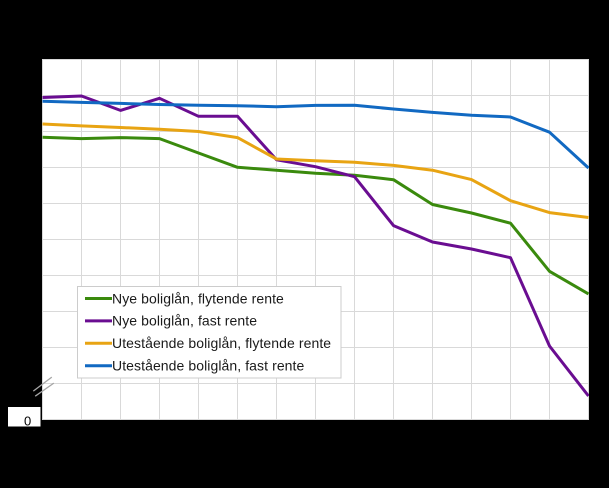 This screenshot has height=488, width=609. Describe the element at coordinates (184, 321) in the screenshot. I see `svg-text: Nye boliglån, fast rente` at that location.